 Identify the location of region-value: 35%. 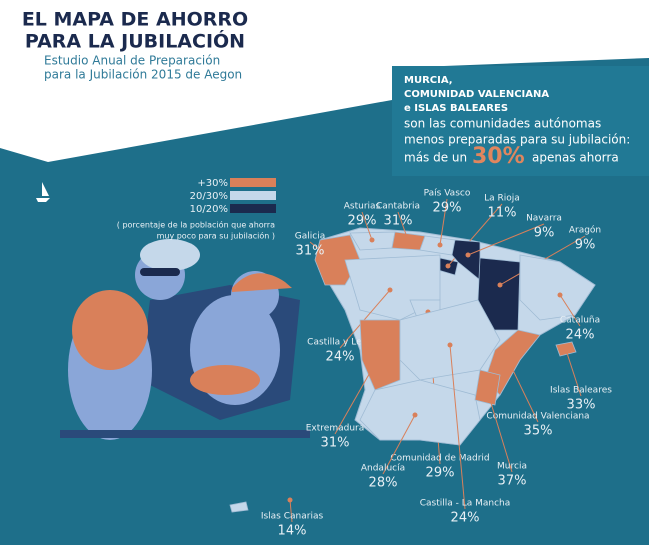
(538, 431).